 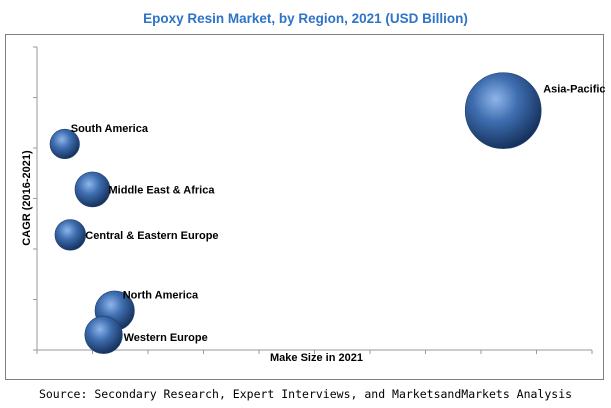 I want to click on bubble-central-eastern-europe, so click(x=70, y=235).